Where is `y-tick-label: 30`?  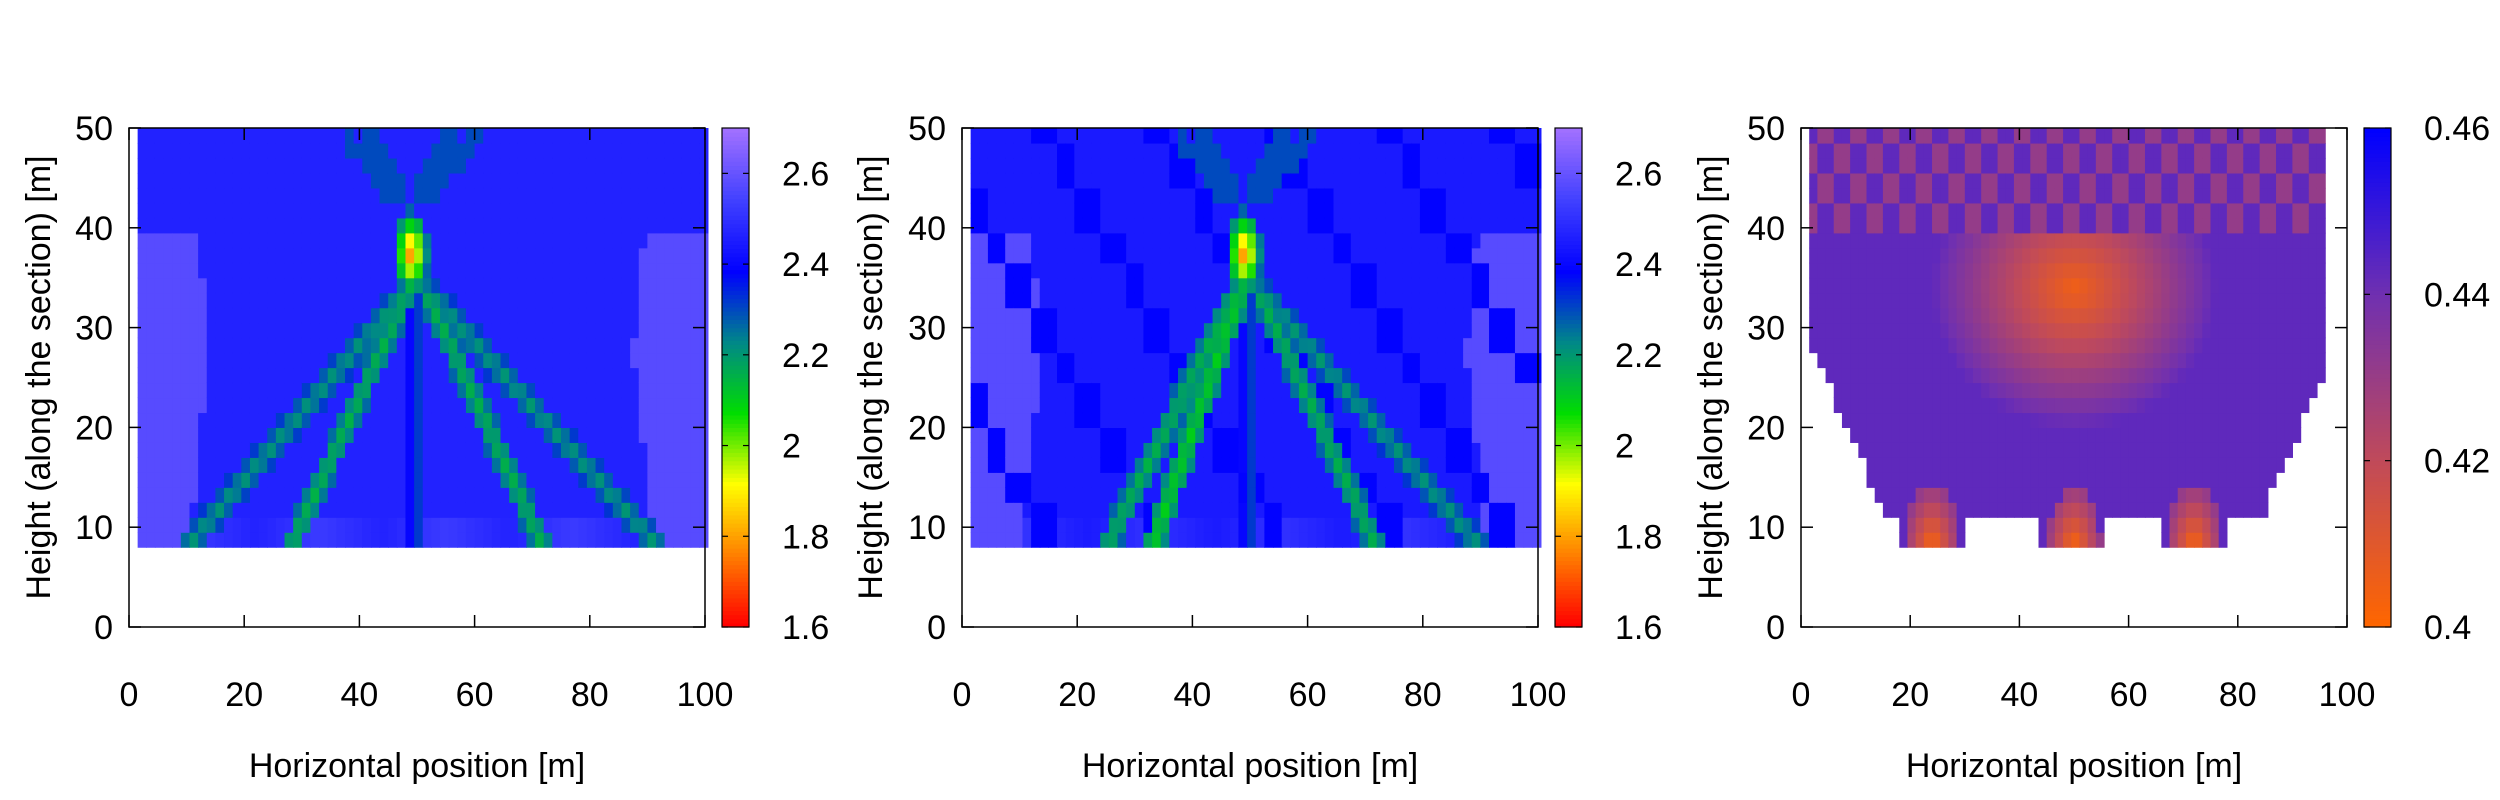
y-tick-label: 30 is located at coordinates (1766, 329).